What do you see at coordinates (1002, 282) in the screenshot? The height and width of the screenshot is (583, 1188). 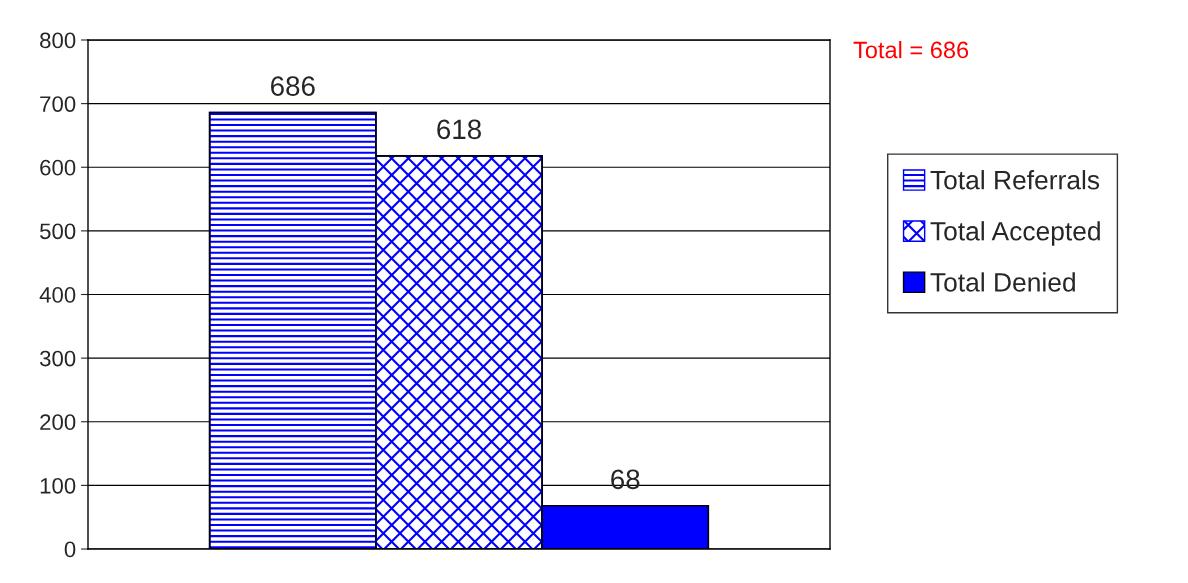 I see `legend-label: Total Denied` at bounding box center [1002, 282].